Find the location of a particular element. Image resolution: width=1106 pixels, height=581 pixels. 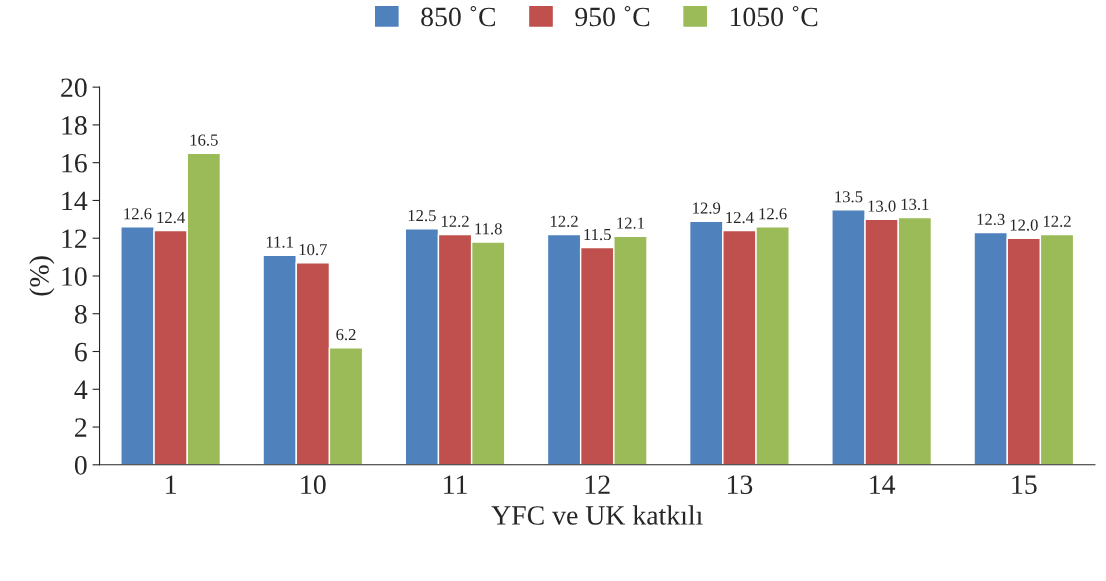

y-tick-label: 2 is located at coordinates (81, 427).